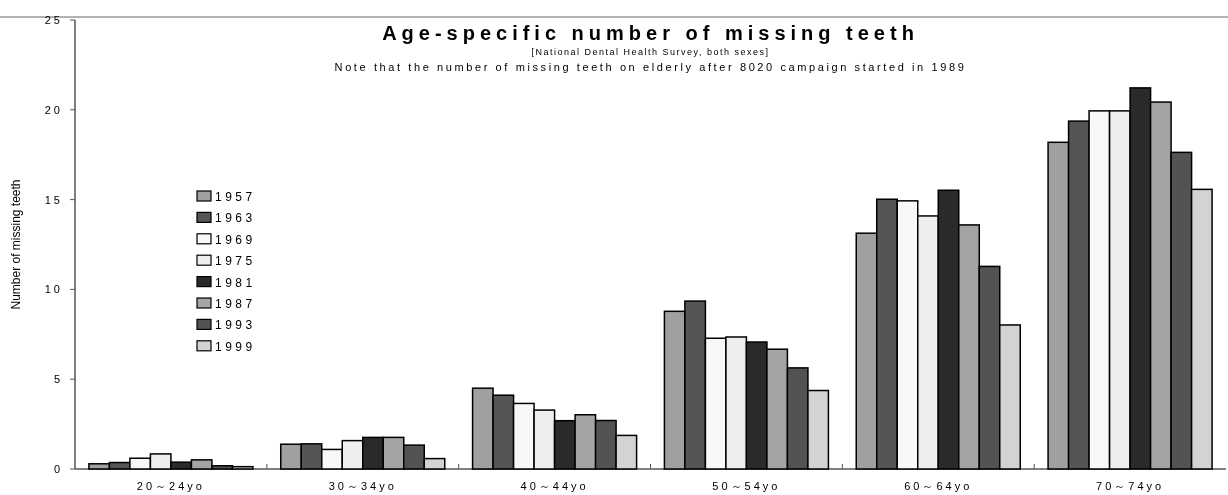 The image size is (1228, 495). What do you see at coordinates (170, 486) in the screenshot?
I see `x-tick-label: 20～24yo` at bounding box center [170, 486].